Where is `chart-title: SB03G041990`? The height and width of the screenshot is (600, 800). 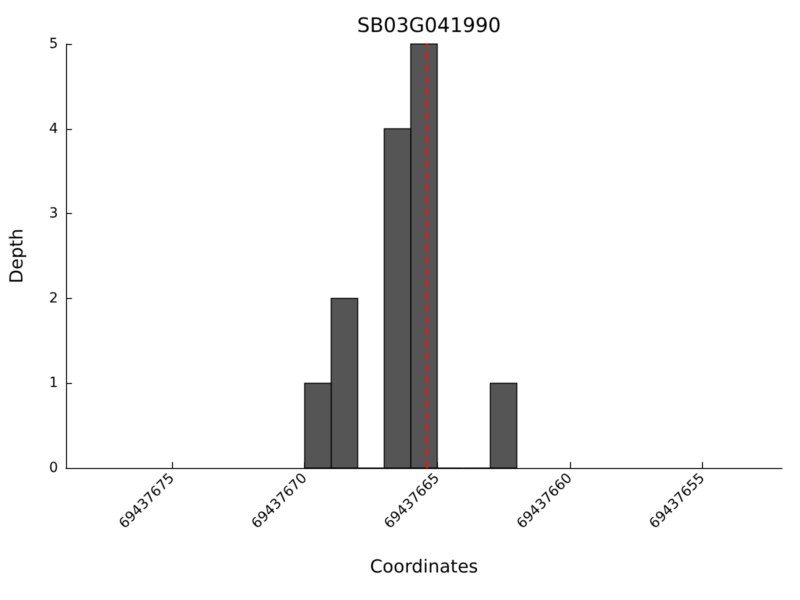
chart-title: SB03G041990 is located at coordinates (429, 25).